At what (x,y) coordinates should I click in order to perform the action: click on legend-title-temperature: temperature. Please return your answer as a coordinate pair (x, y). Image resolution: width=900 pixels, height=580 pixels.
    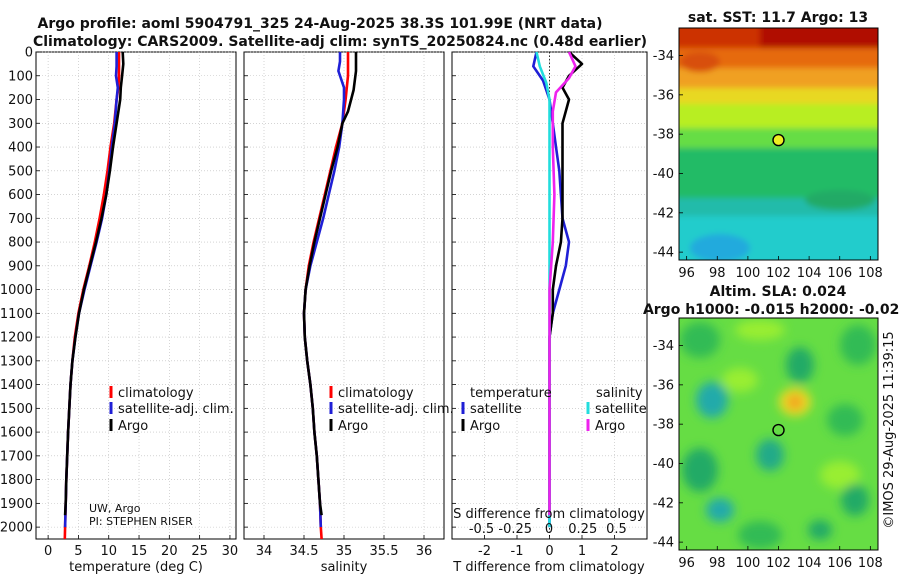
    Looking at the image, I should click on (511, 393).